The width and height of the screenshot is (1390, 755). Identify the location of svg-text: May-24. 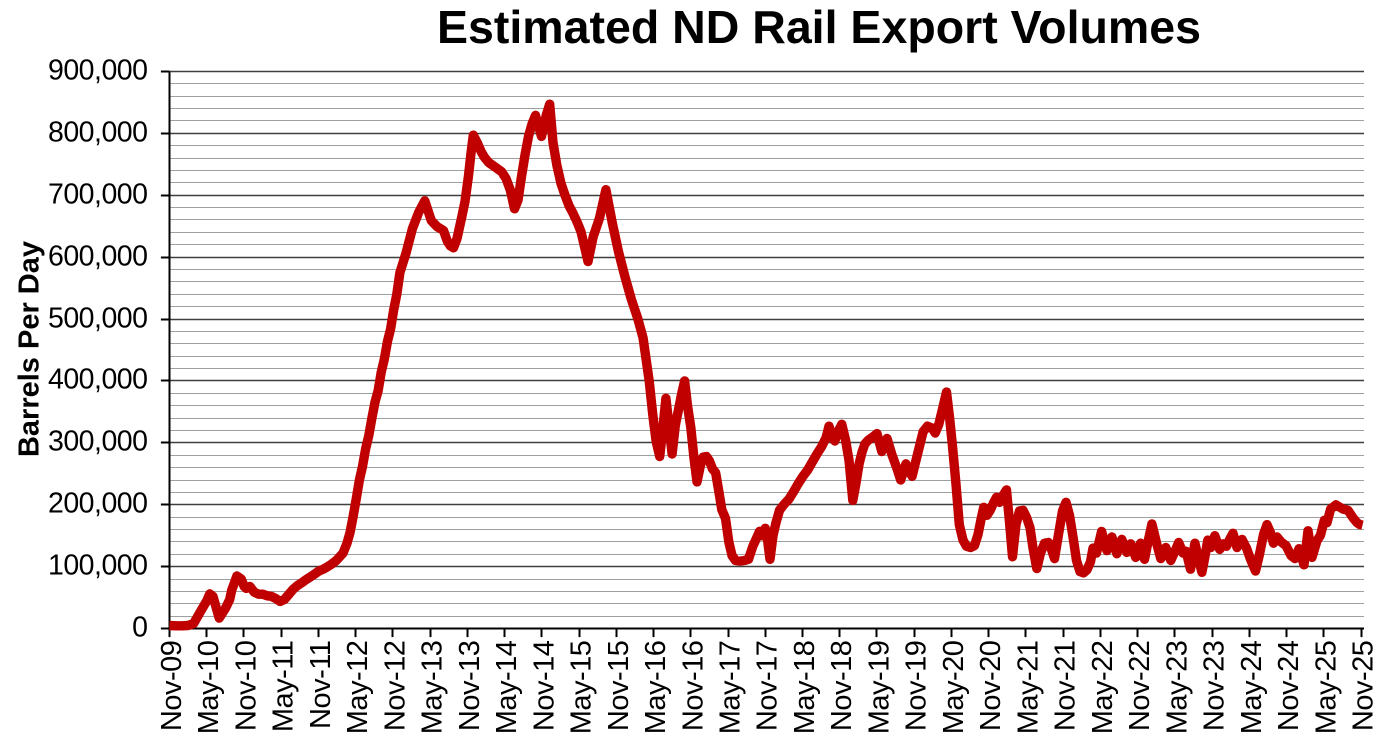
(1252, 687).